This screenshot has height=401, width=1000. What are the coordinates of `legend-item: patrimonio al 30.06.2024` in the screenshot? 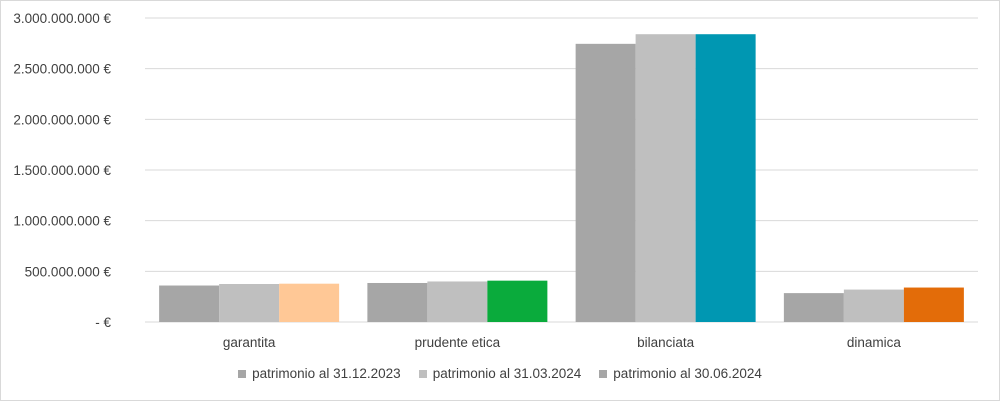 It's located at (680, 373).